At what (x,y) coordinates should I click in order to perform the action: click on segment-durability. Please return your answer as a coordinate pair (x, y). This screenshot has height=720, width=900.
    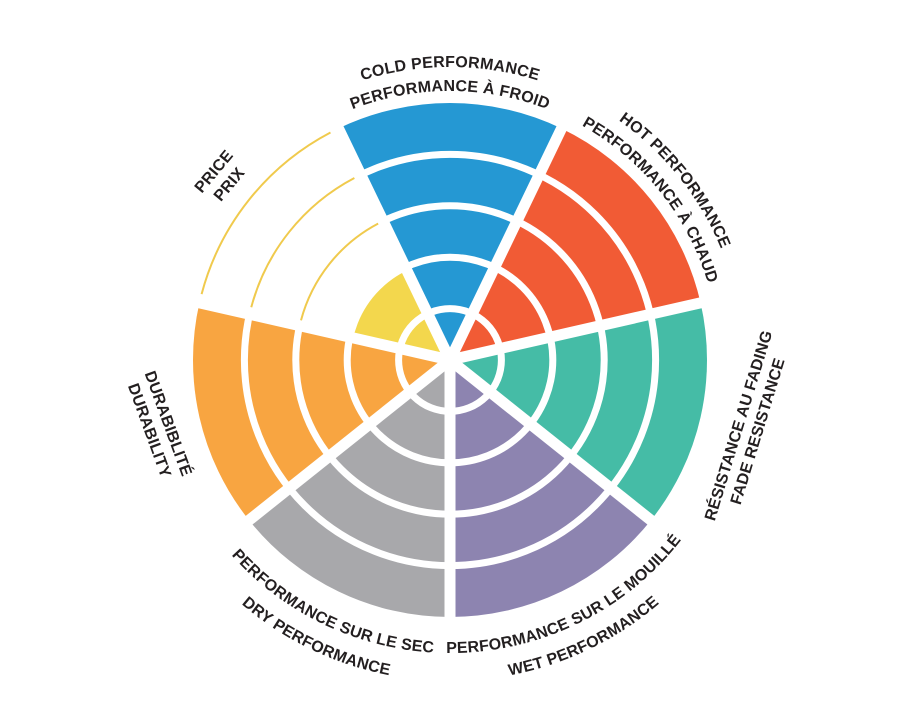
    Looking at the image, I should click on (321, 411).